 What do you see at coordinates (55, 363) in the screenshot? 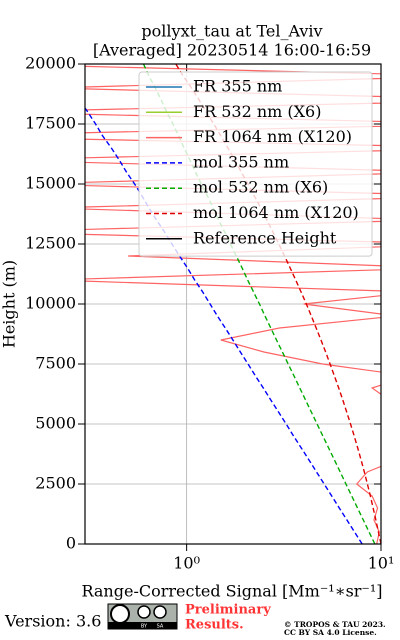
I see `y-tick-label: 7500` at bounding box center [55, 363].